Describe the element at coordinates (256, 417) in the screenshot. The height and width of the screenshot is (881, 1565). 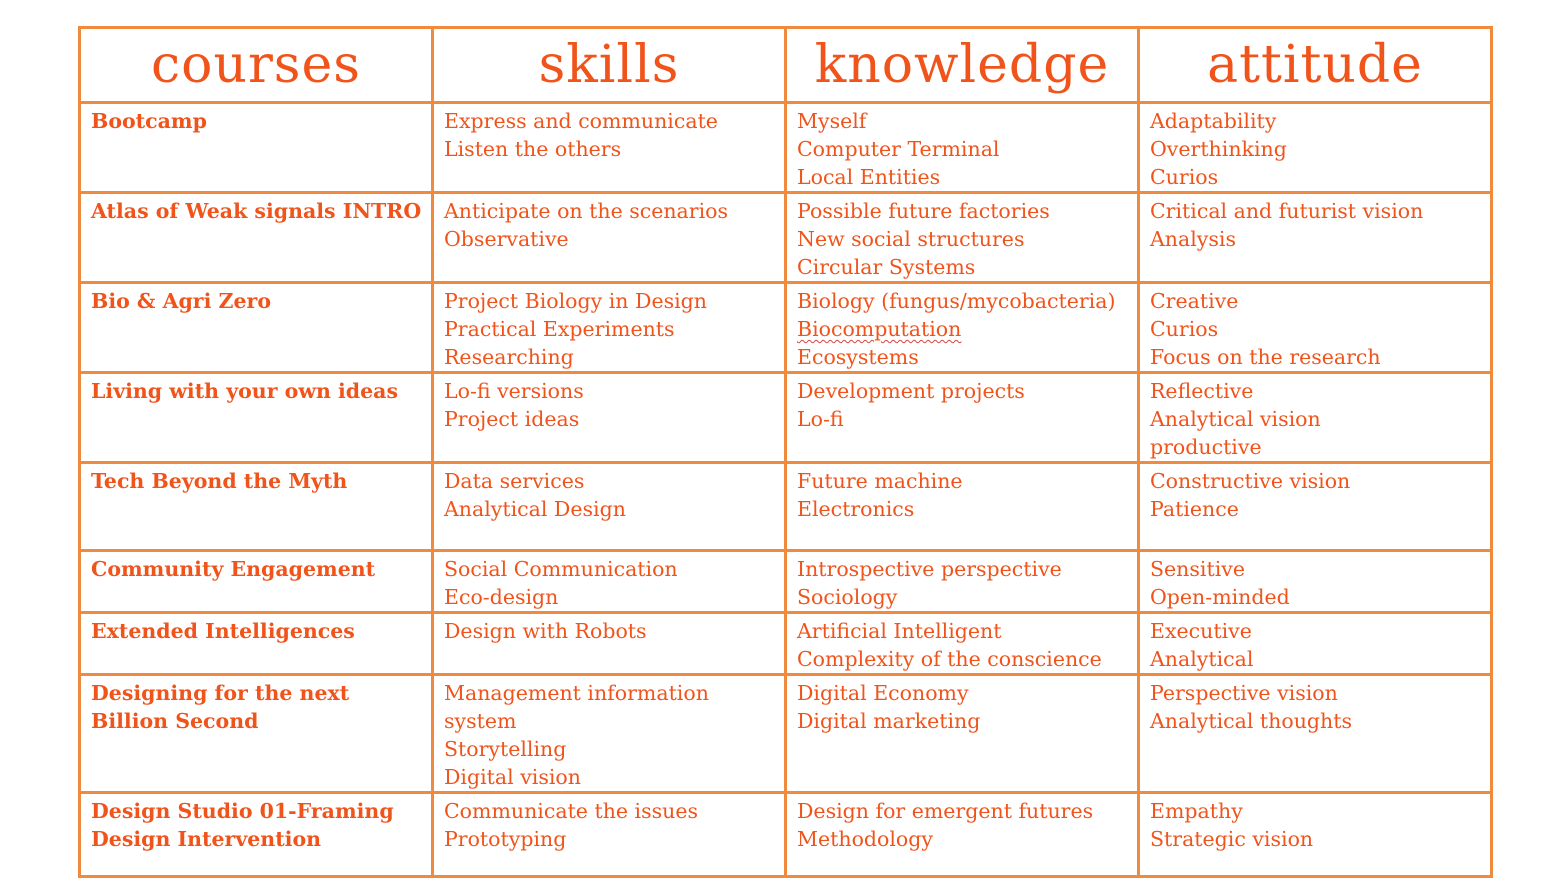
I see `course-cell: Living with your own ideas` at that location.